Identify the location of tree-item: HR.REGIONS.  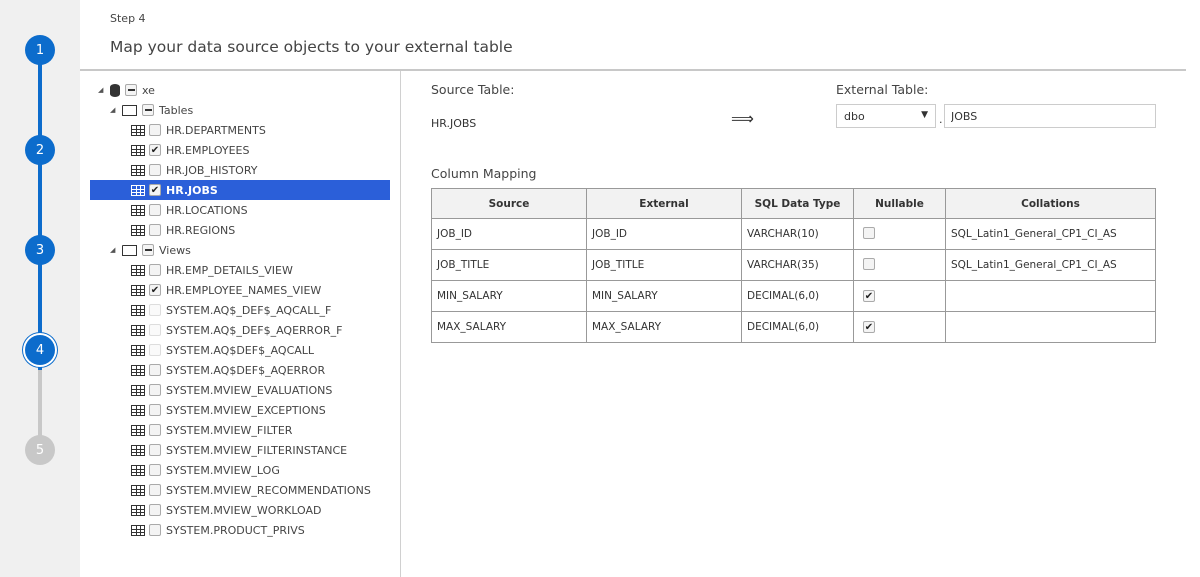
(183, 230).